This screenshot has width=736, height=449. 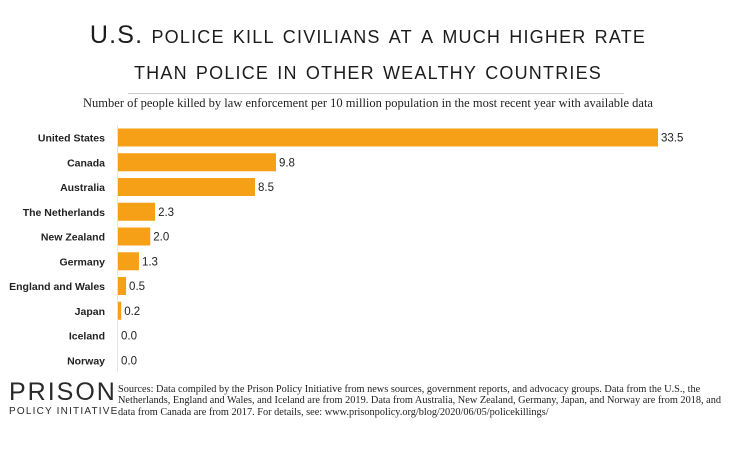 I want to click on value-label: 0.2, so click(x=132, y=312).